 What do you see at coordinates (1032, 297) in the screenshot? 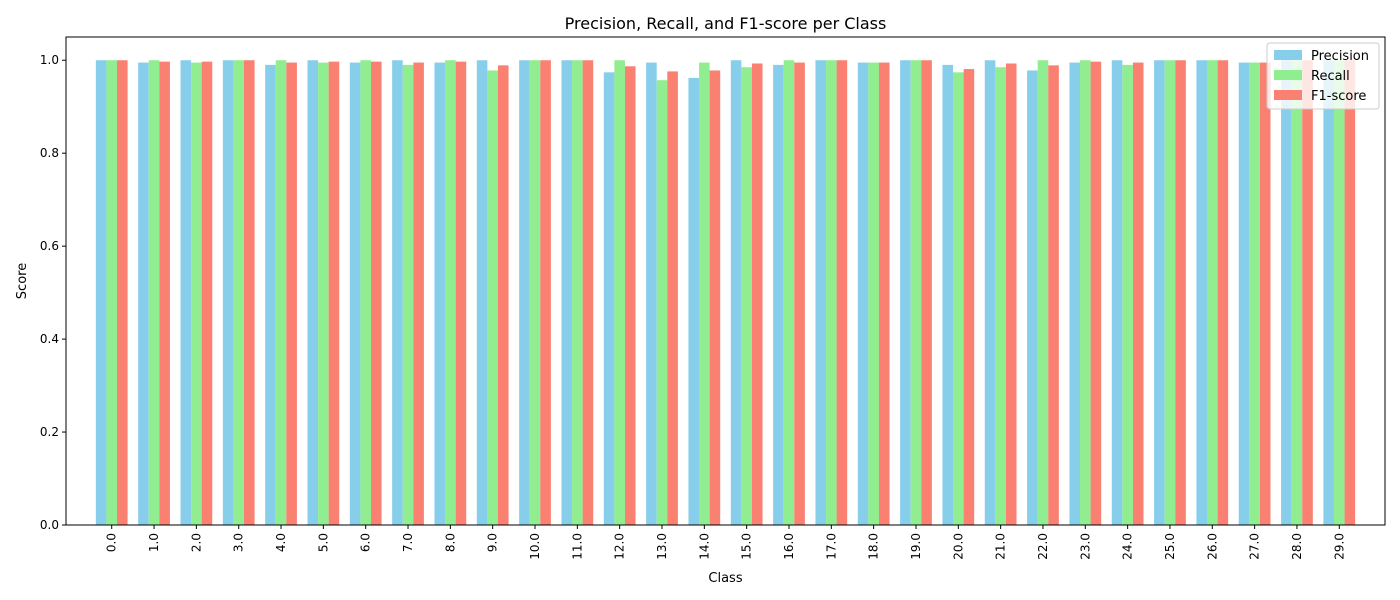
I see `bar-precision-22.0` at bounding box center [1032, 297].